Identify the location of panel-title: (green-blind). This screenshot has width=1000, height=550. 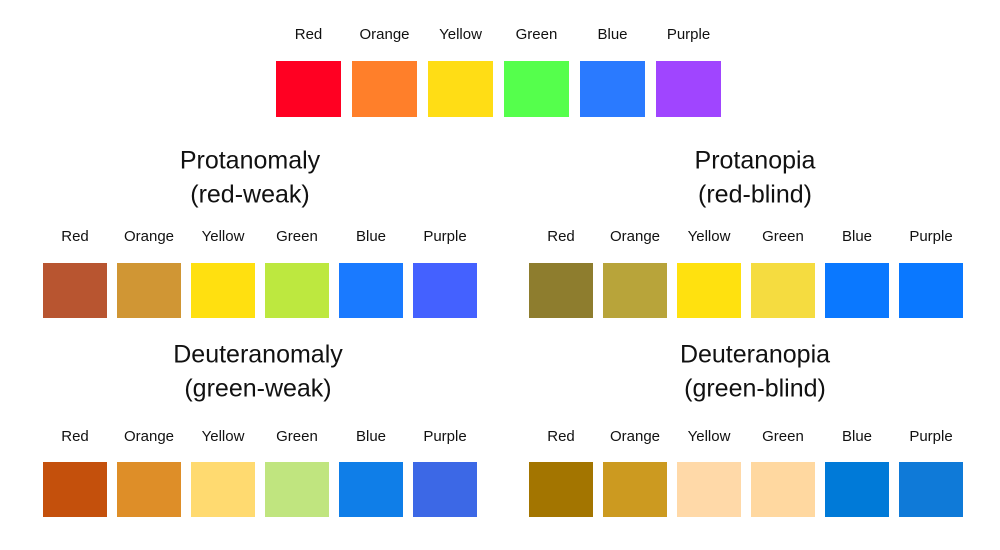
(755, 389).